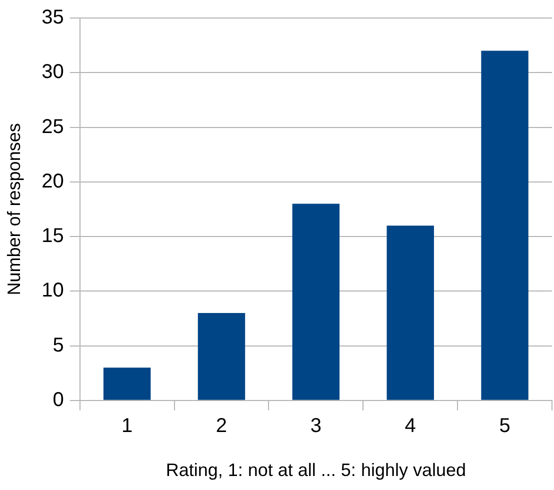  What do you see at coordinates (58, 345) in the screenshot?
I see `y-tick-label: 5` at bounding box center [58, 345].